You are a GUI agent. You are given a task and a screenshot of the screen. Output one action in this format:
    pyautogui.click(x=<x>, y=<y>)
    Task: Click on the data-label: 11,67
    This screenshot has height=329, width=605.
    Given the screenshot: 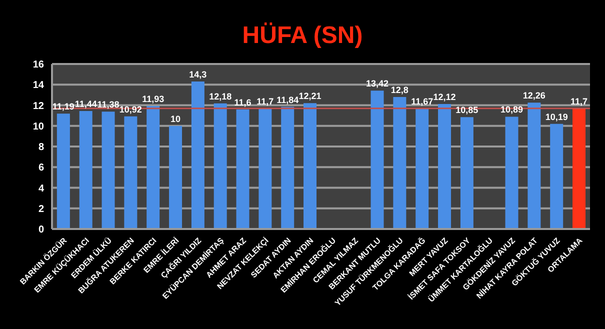 What is the action you would take?
    pyautogui.click(x=422, y=101)
    